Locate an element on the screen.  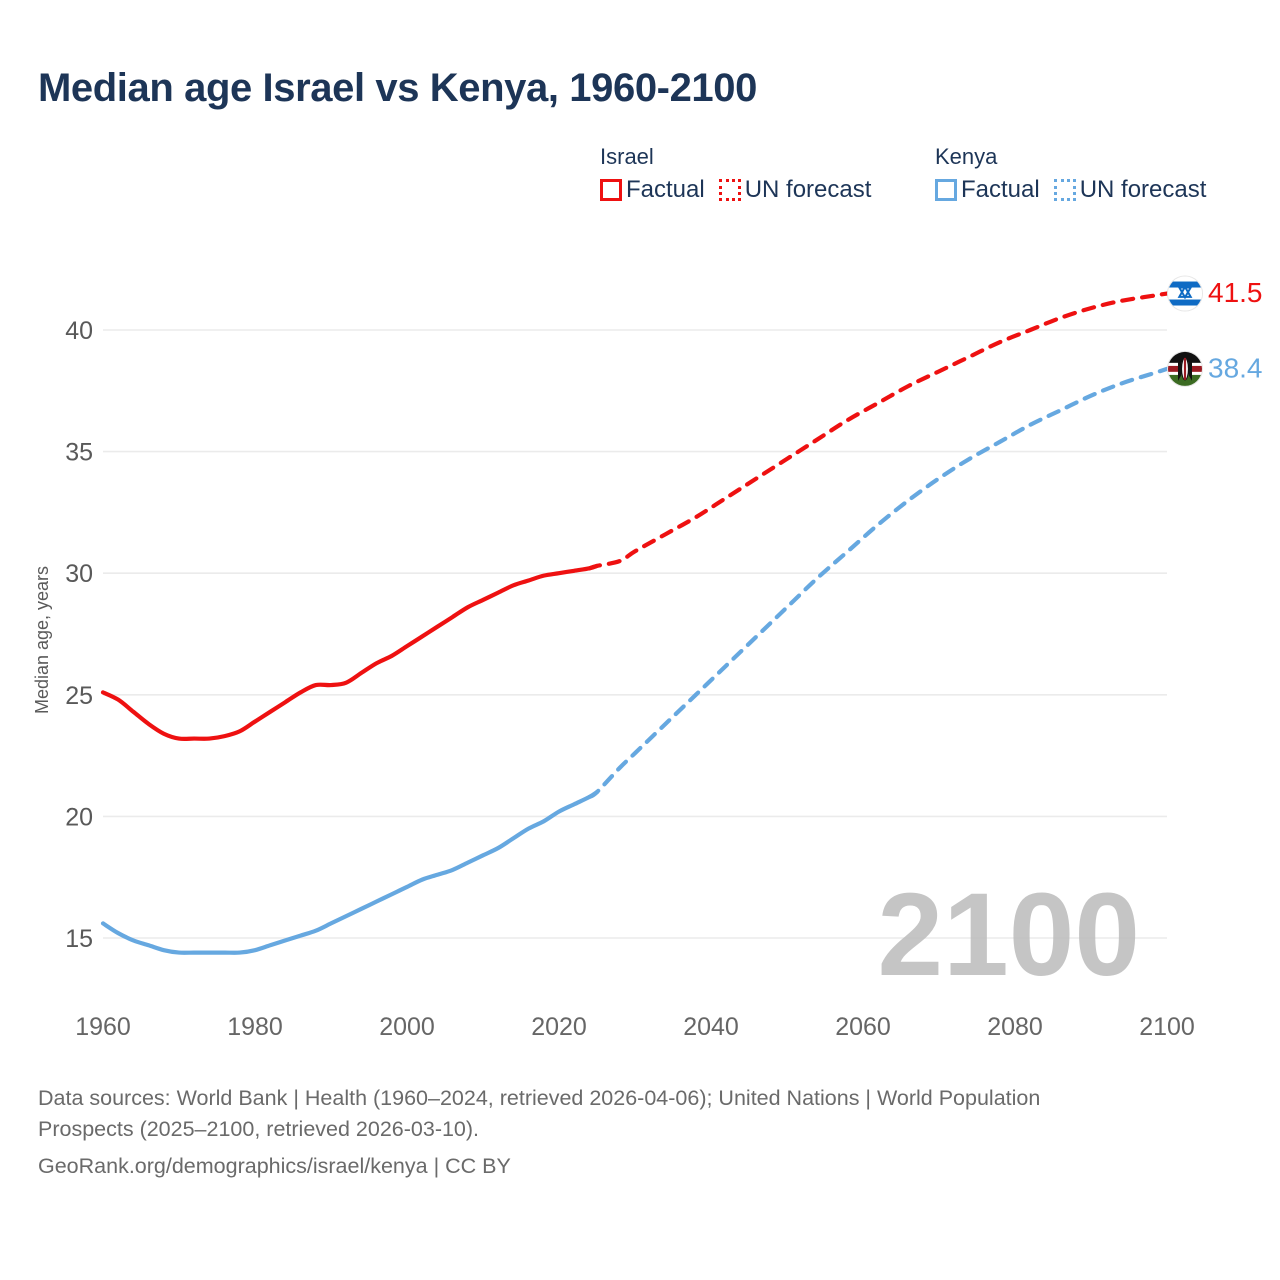
year-watermark: 2100 is located at coordinates (1008, 935).